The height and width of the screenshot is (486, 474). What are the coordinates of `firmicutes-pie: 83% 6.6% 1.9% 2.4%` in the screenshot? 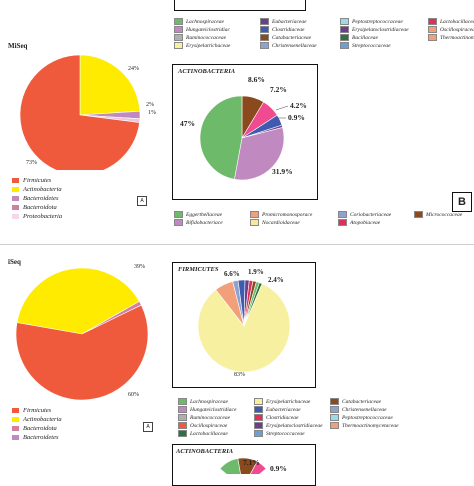 It's located at (244, 323).